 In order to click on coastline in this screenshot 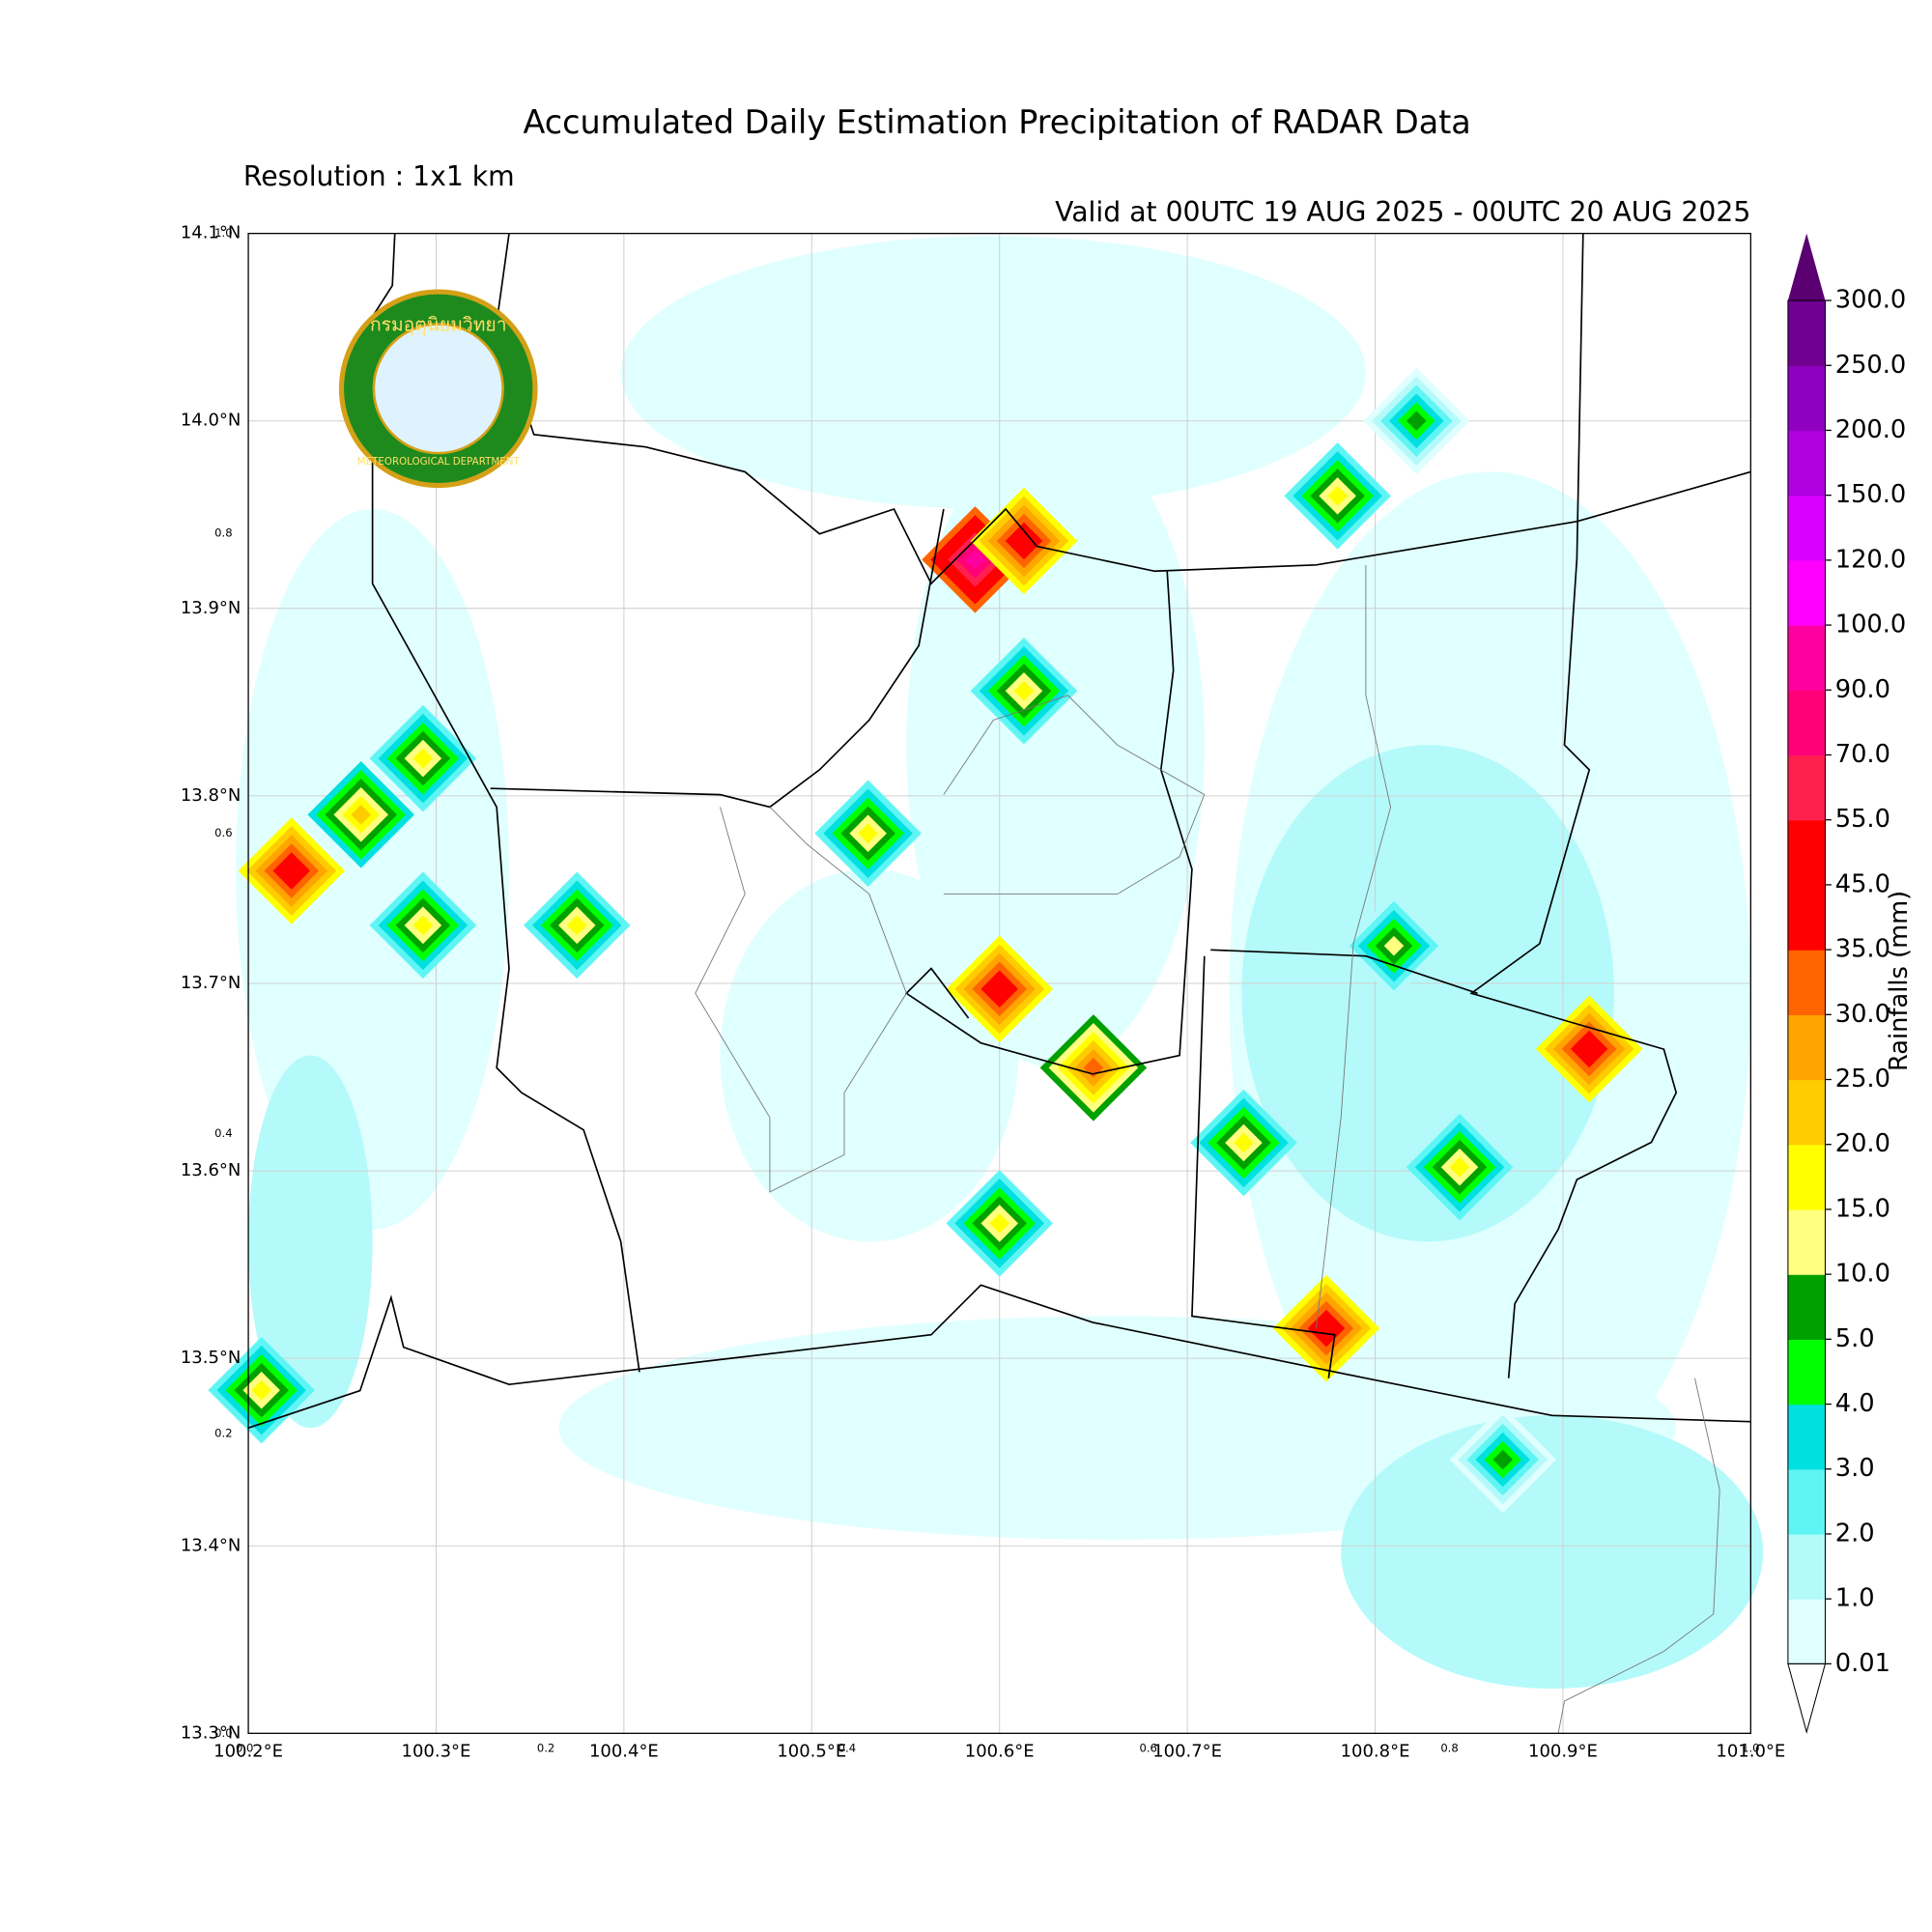, I will do `click(999, 1356)`.